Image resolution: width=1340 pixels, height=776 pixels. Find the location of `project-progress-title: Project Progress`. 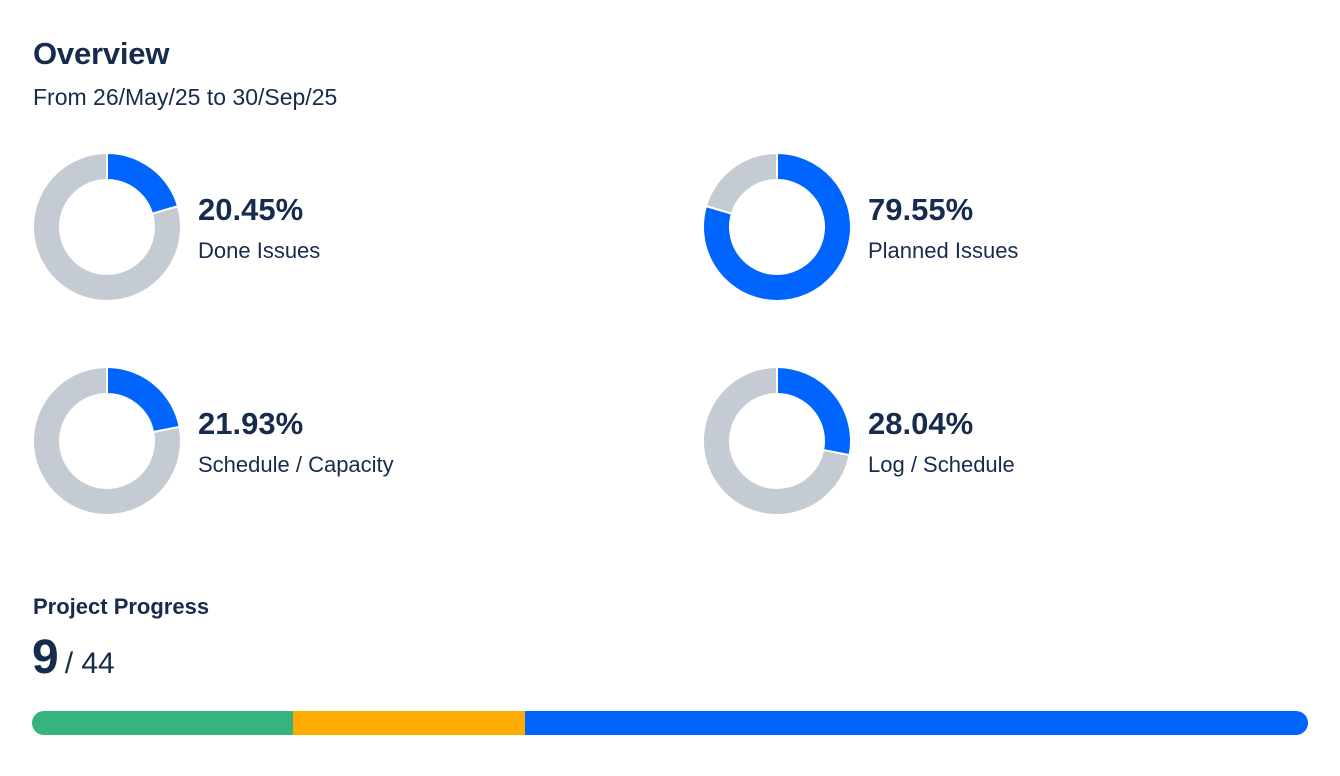

project-progress-title: Project Progress is located at coordinates (121, 606).